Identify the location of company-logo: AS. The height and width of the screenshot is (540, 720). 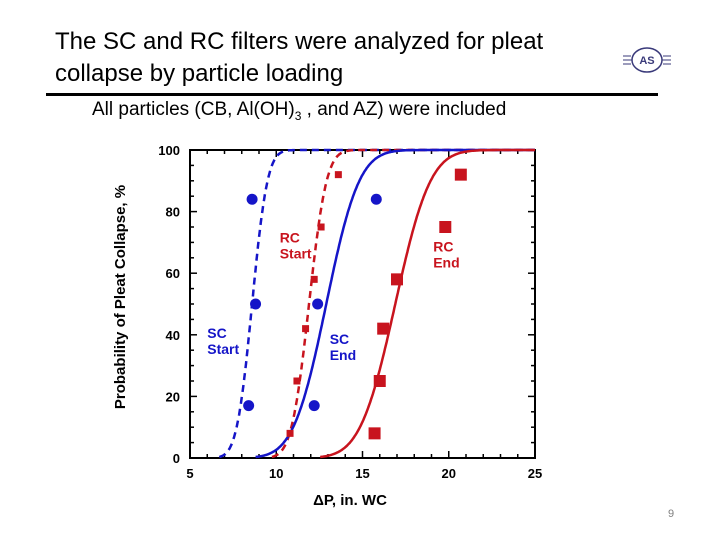
(647, 60).